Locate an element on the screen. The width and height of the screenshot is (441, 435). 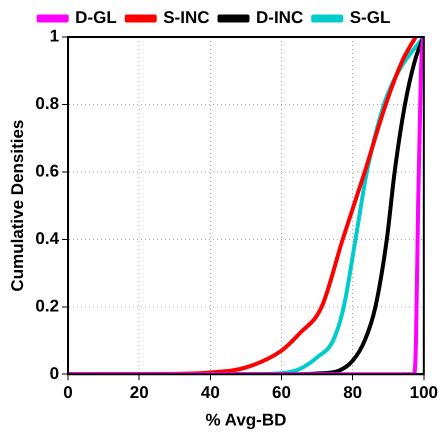
x-tick-label: 20 is located at coordinates (139, 392).